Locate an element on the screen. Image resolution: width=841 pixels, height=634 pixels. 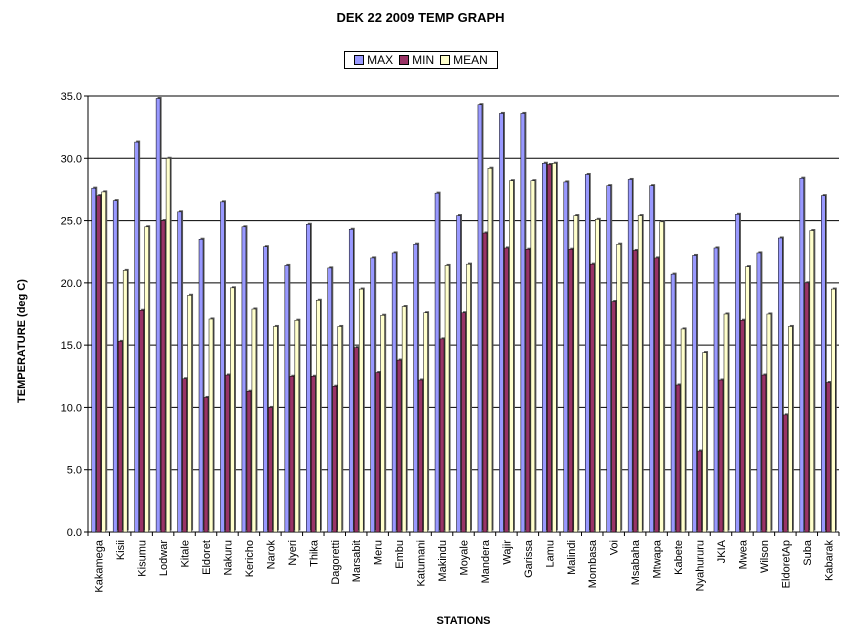
x-tick-label: Kisii is located at coordinates (121, 550).